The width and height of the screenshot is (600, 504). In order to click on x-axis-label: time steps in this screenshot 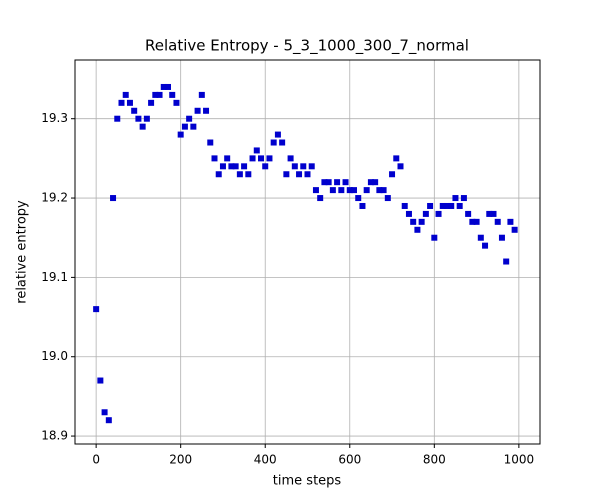, I will do `click(307, 481)`.